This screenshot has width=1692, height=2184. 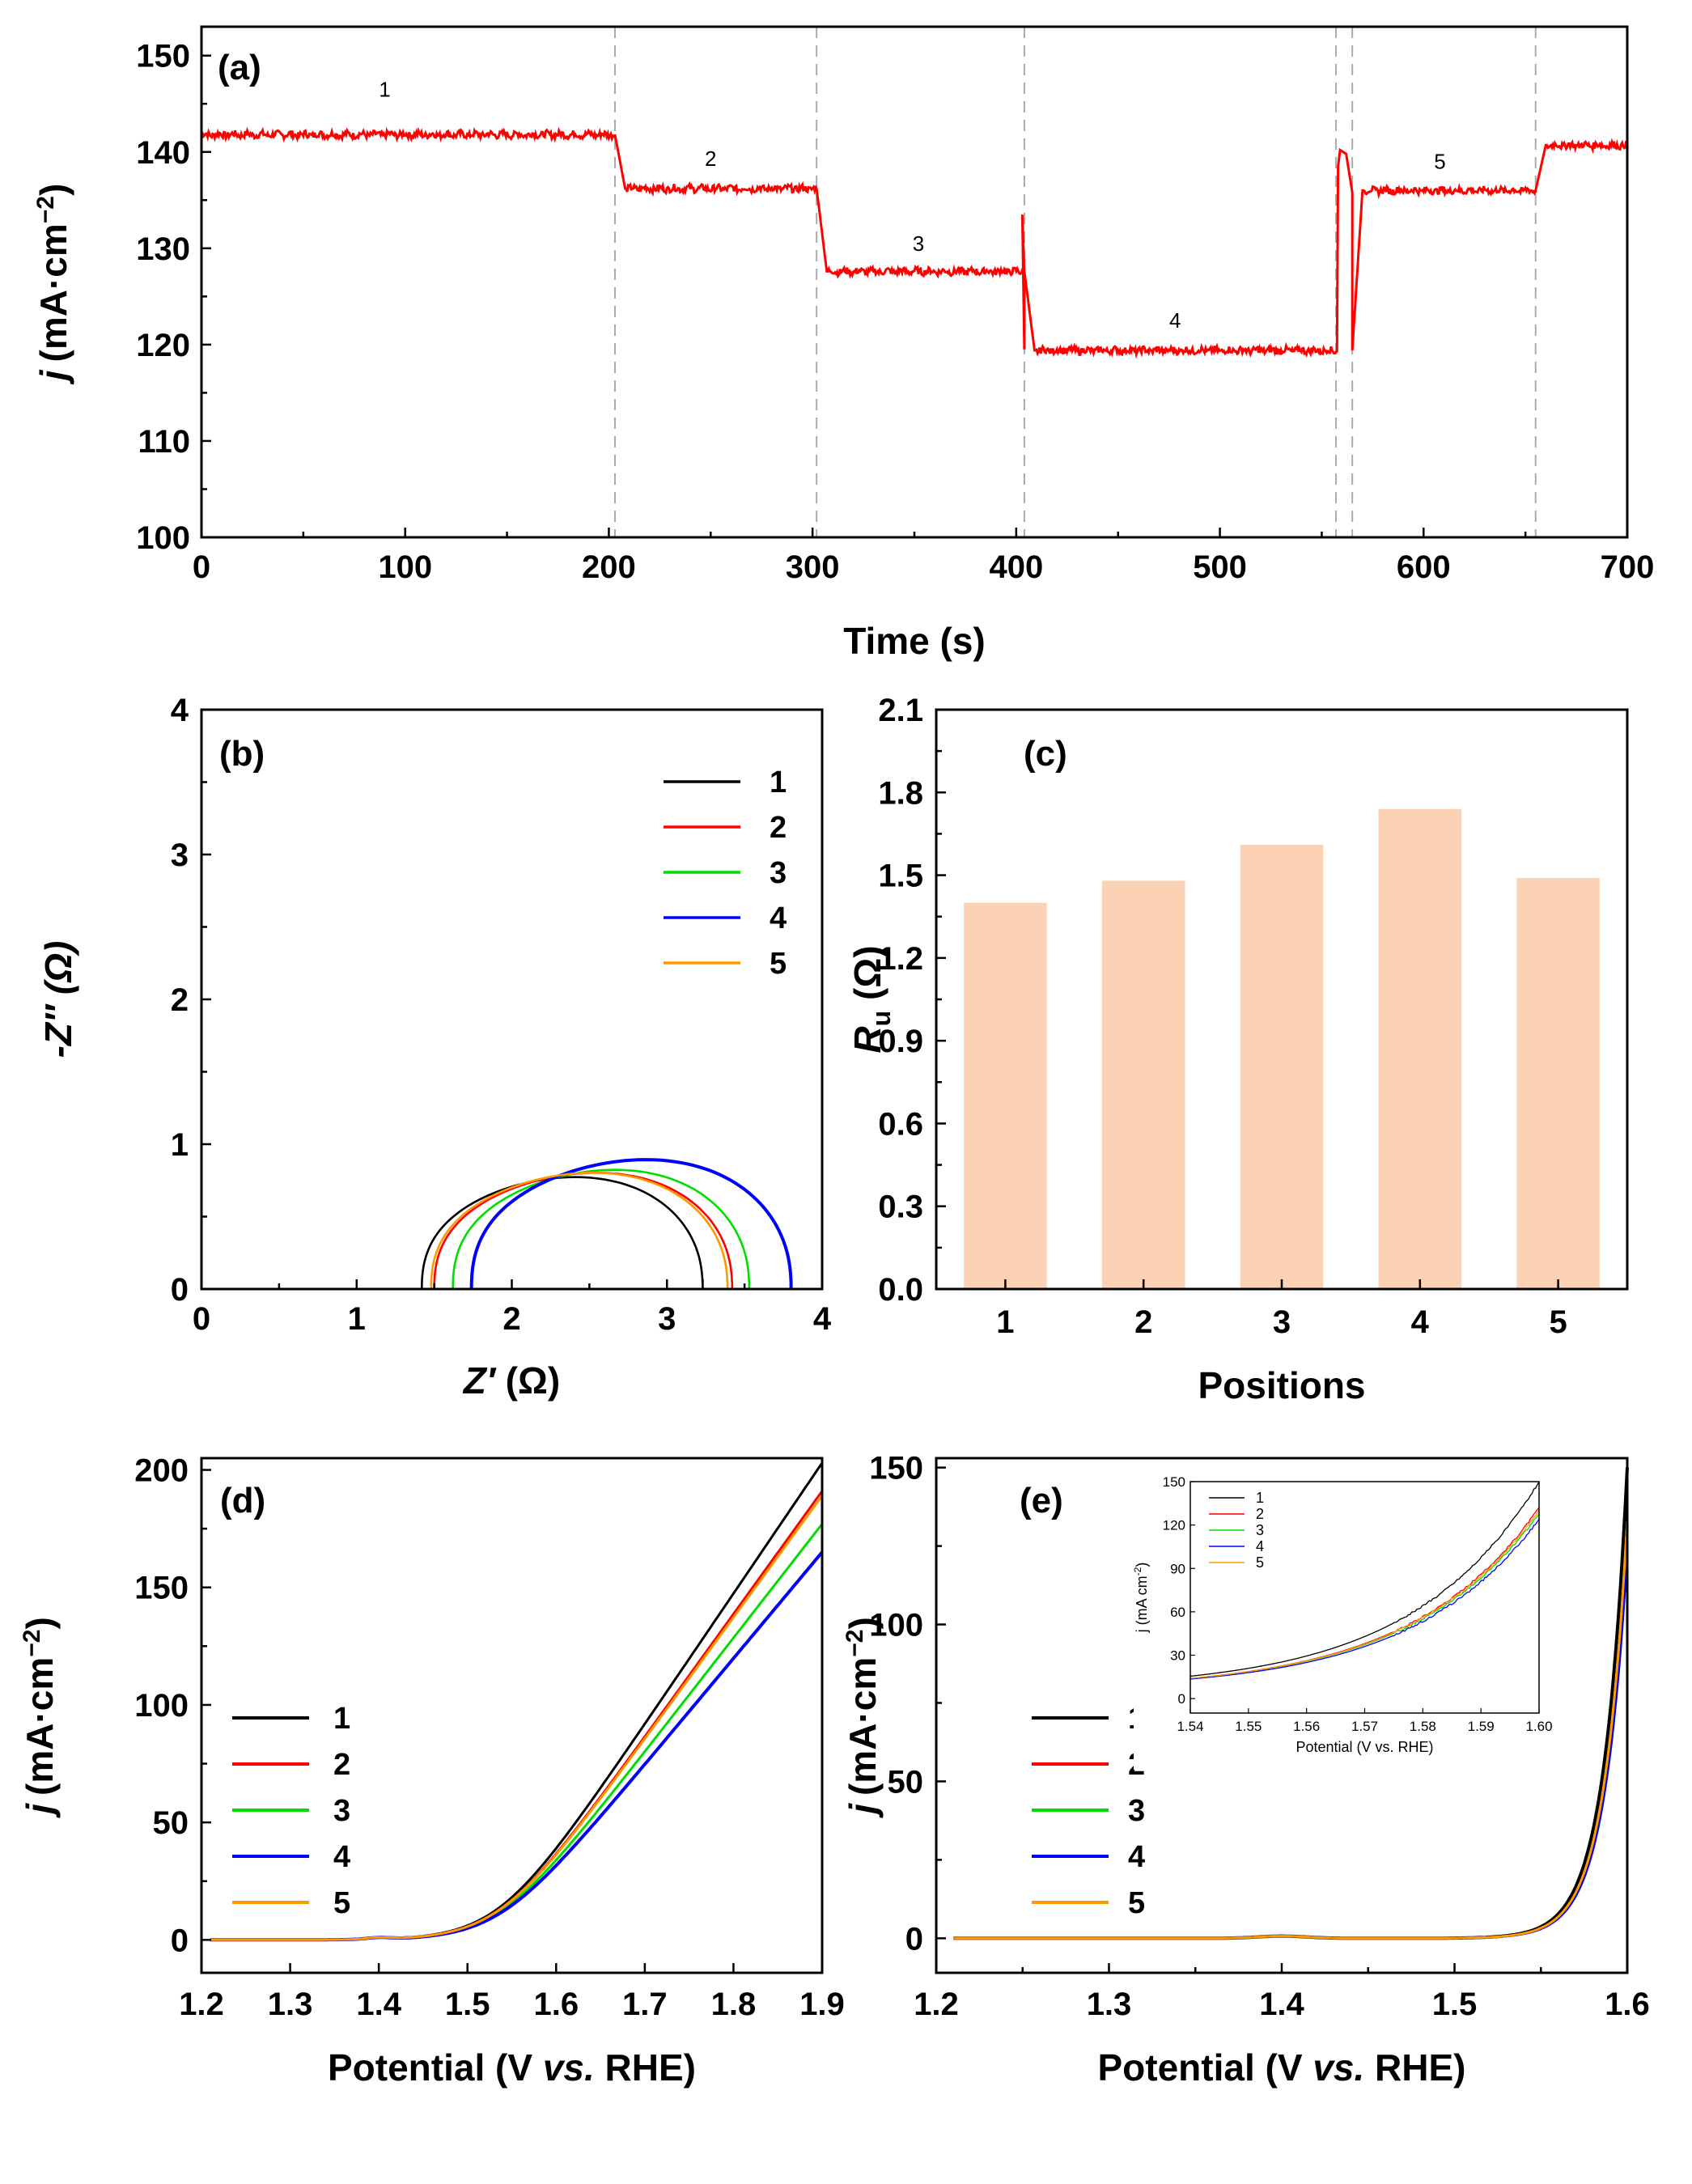 What do you see at coordinates (161, 1706) in the screenshot?
I see `panel-d-y-tick-label: 100` at bounding box center [161, 1706].